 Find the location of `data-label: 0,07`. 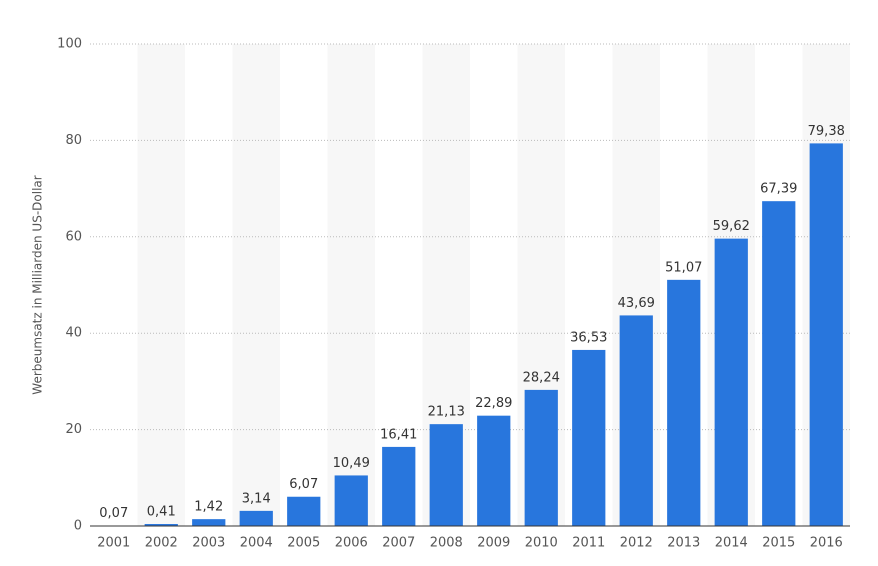

data-label: 0,07 is located at coordinates (113, 513).